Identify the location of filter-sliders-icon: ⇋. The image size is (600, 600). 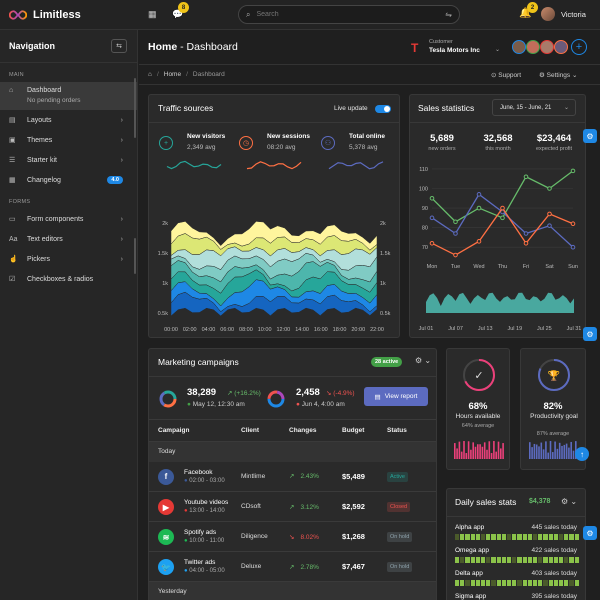
(448, 14).